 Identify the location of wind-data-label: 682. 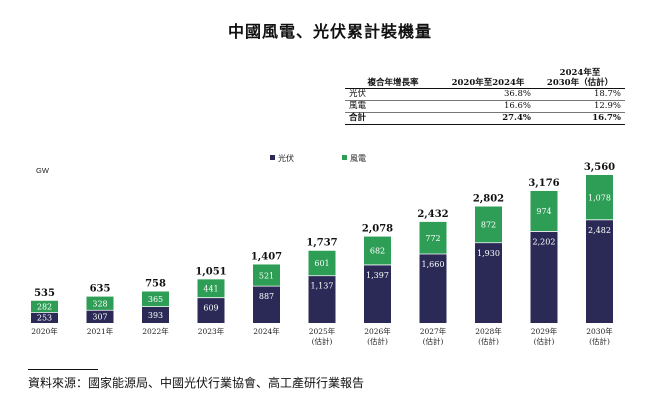
(377, 251).